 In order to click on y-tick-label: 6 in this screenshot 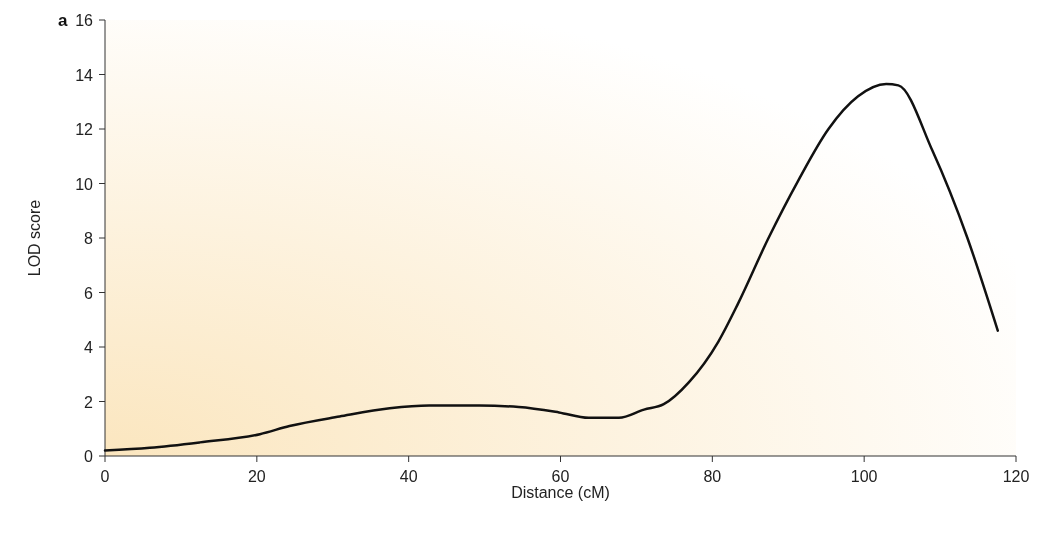, I will do `click(89, 293)`.